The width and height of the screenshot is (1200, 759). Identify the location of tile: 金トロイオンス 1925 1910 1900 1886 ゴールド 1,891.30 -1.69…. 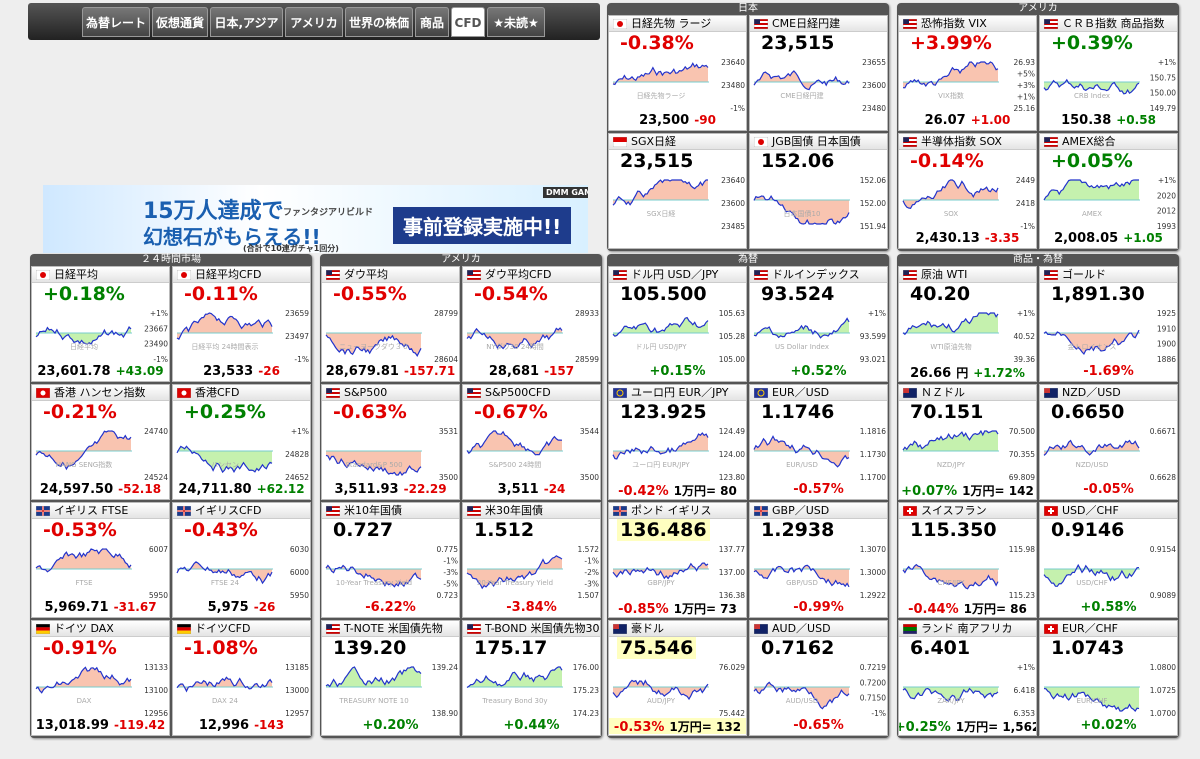
(1108, 324).